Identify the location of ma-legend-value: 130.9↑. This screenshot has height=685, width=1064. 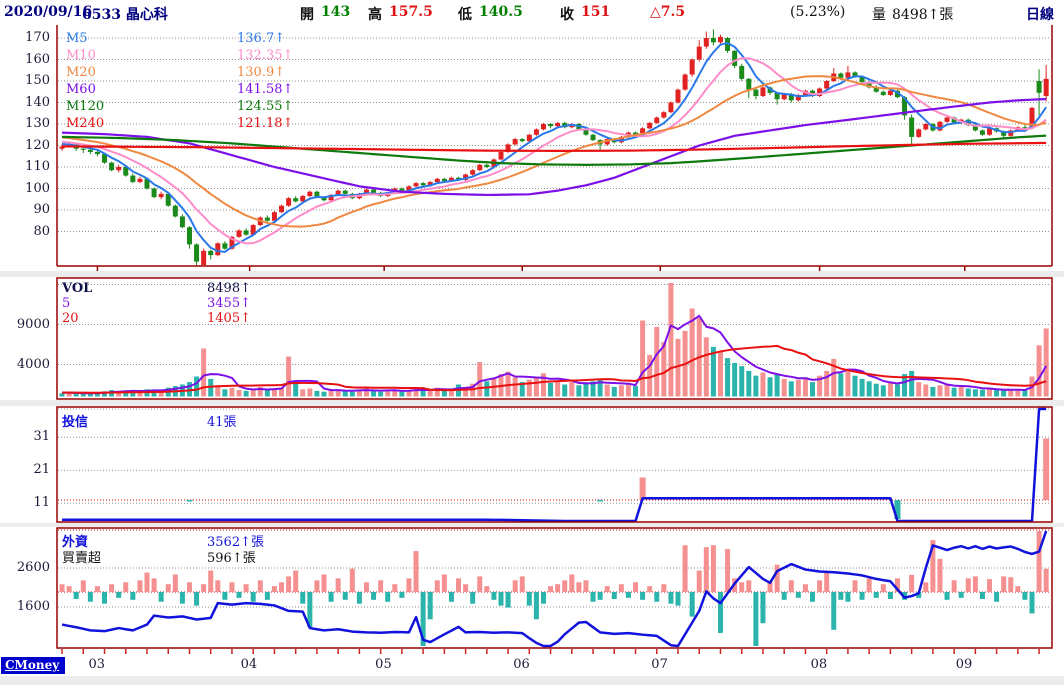
(261, 72).